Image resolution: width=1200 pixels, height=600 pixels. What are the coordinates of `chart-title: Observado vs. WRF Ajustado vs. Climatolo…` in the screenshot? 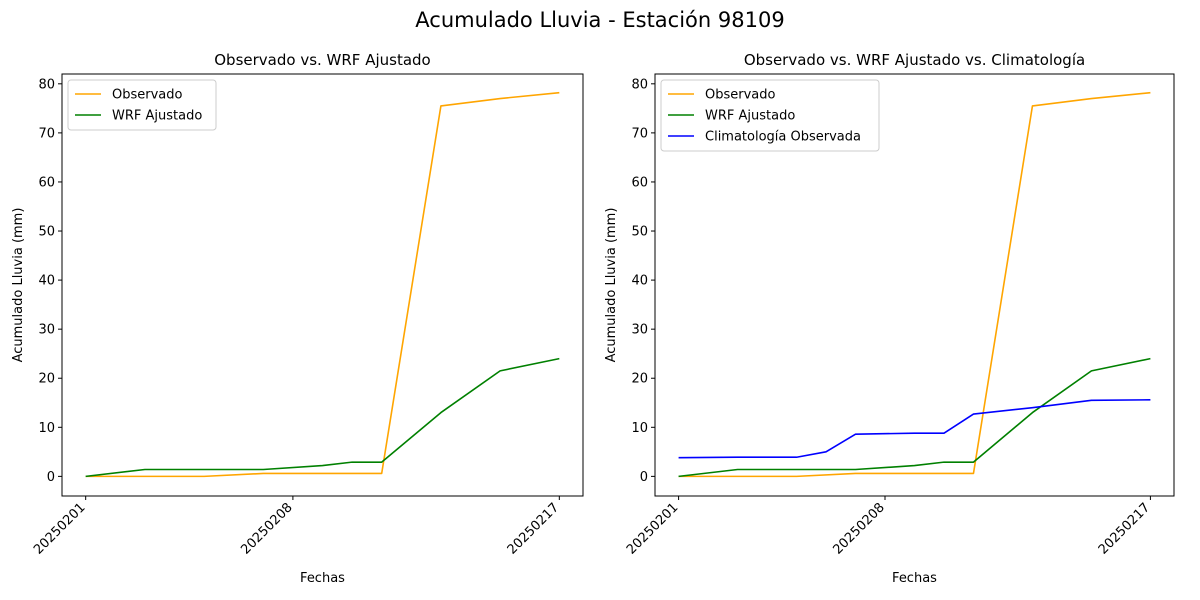 It's located at (914, 60).